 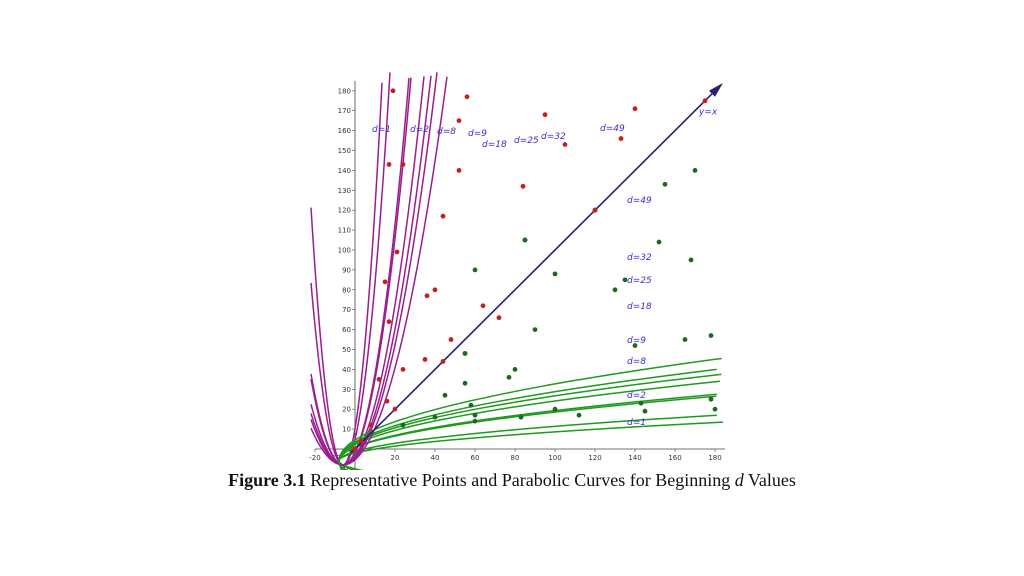 I want to click on vertical-curve-d=8, so click(x=360, y=271).